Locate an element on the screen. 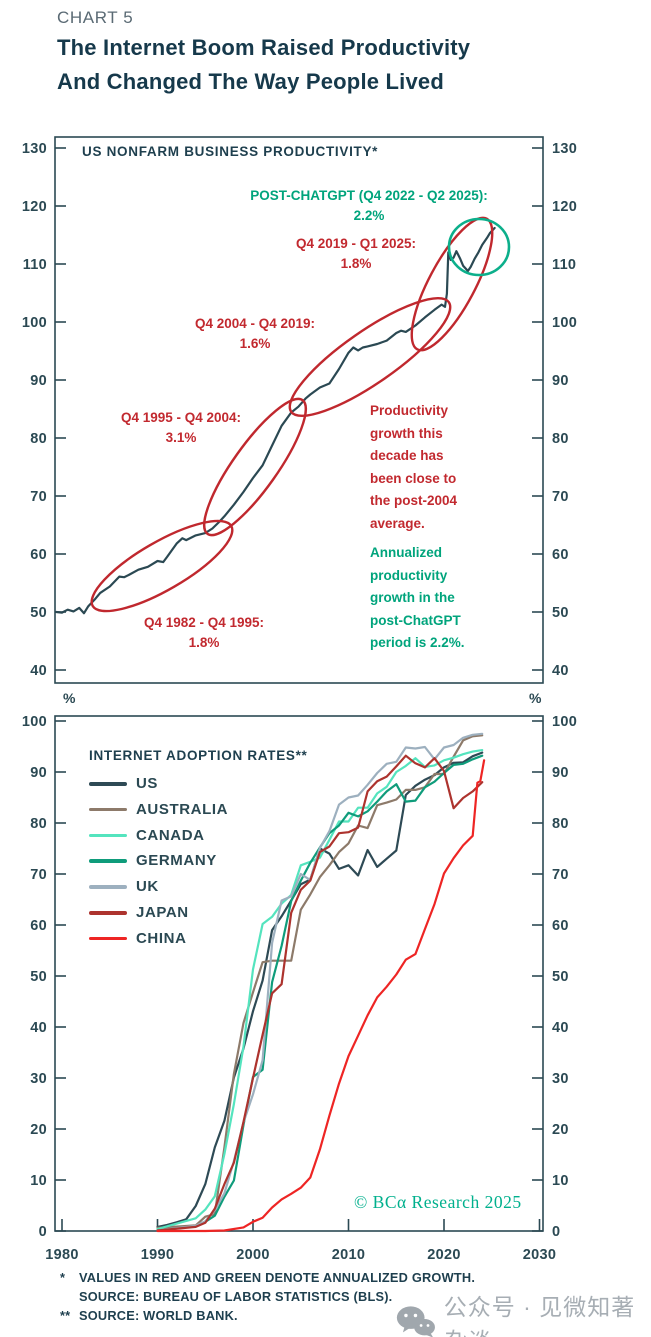 Image resolution: width=651 pixels, height=1337 pixels. legend-swatch-australia is located at coordinates (108, 809).